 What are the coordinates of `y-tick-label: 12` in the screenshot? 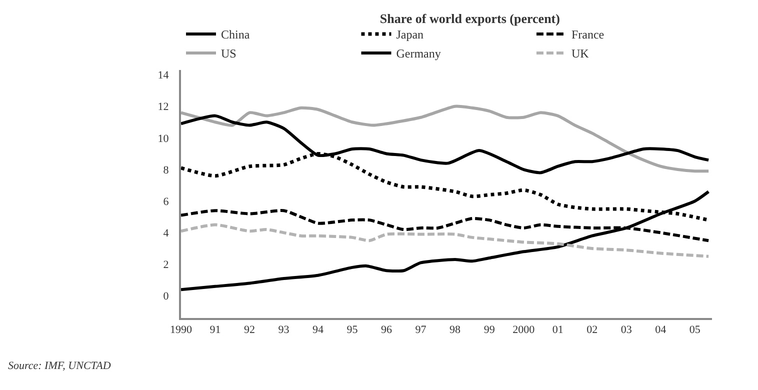 It's located at (163, 107).